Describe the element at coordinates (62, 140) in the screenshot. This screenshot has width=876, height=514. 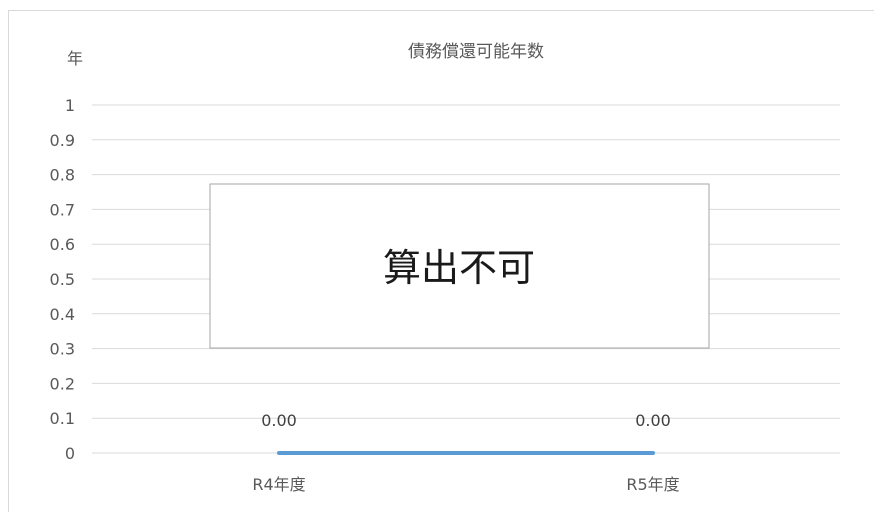
I see `y-tick-label: 0.9` at that location.